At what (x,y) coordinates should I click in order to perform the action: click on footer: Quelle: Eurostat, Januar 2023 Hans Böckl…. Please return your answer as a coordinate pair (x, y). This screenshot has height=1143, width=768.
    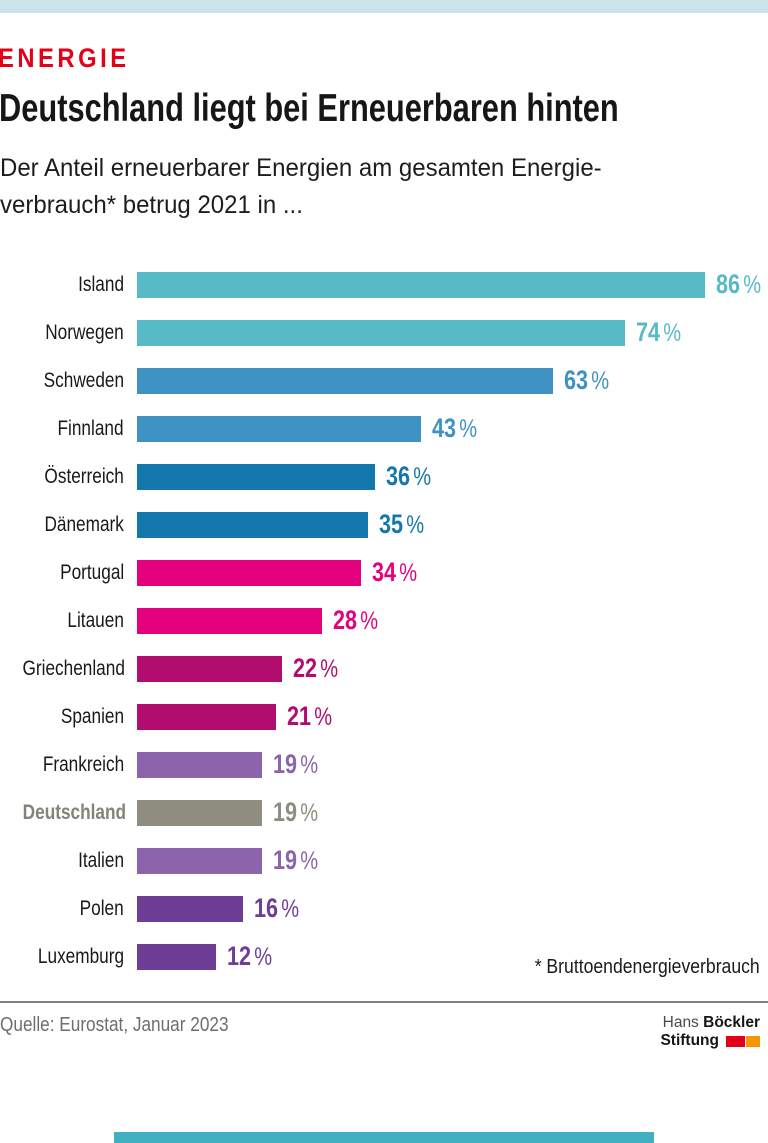
    Looking at the image, I should click on (384, 1027).